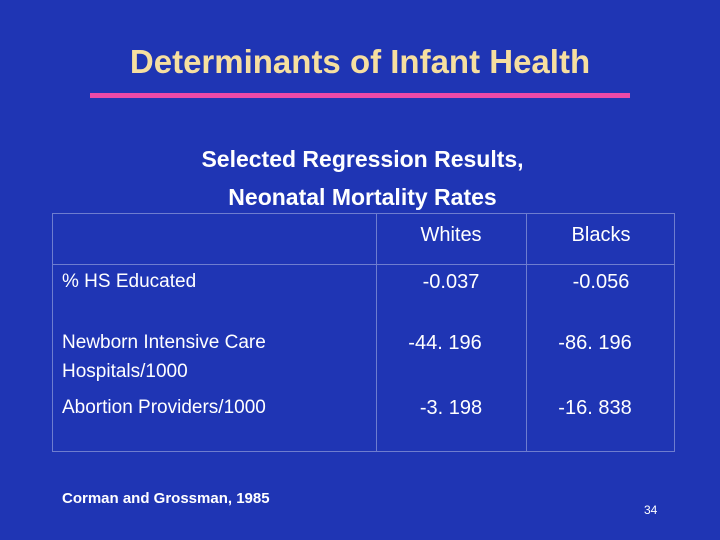 The height and width of the screenshot is (540, 720). Describe the element at coordinates (362, 159) in the screenshot. I see `subtitle-line-1: Selected Regression Results,` at that location.